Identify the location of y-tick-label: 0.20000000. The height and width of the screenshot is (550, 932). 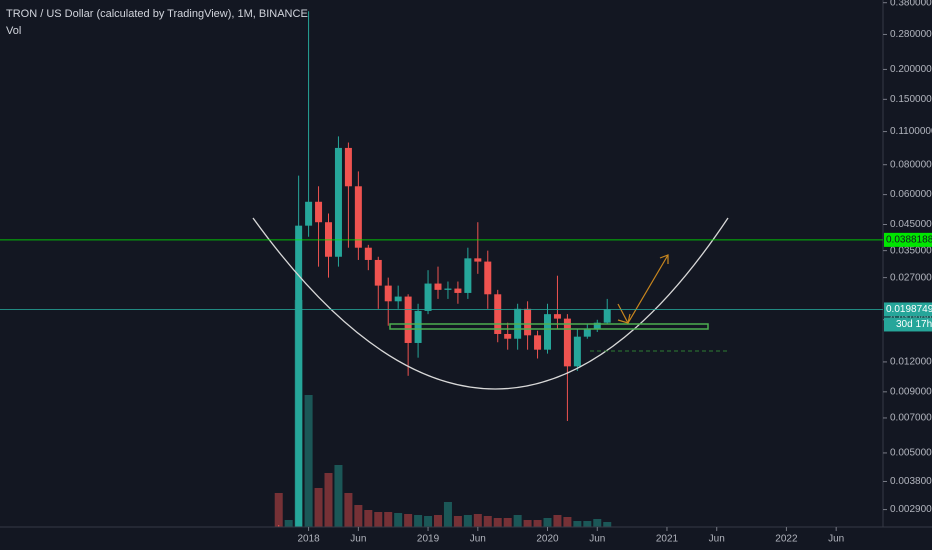
(911, 69).